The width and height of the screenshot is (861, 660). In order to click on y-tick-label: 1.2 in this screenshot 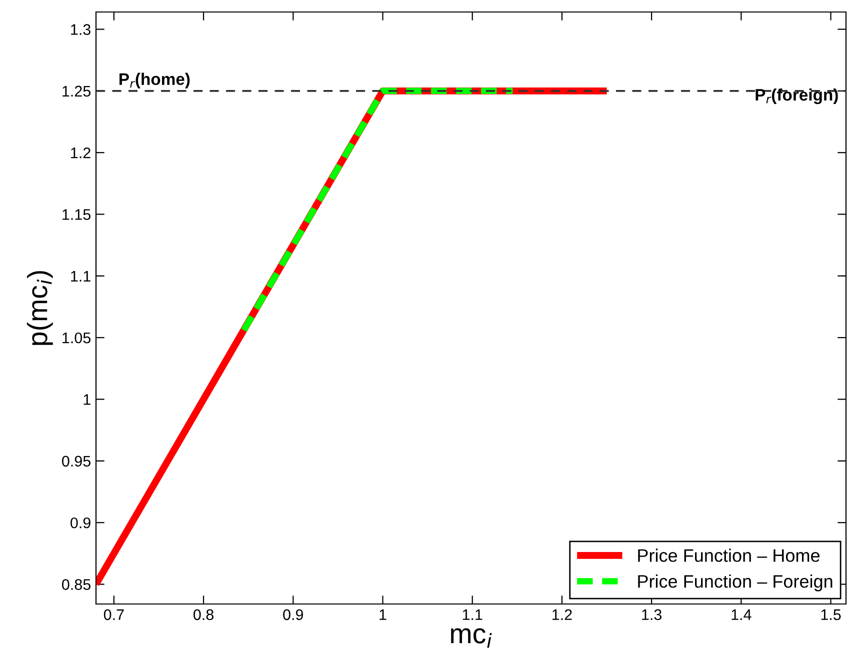, I will do `click(80, 152)`.